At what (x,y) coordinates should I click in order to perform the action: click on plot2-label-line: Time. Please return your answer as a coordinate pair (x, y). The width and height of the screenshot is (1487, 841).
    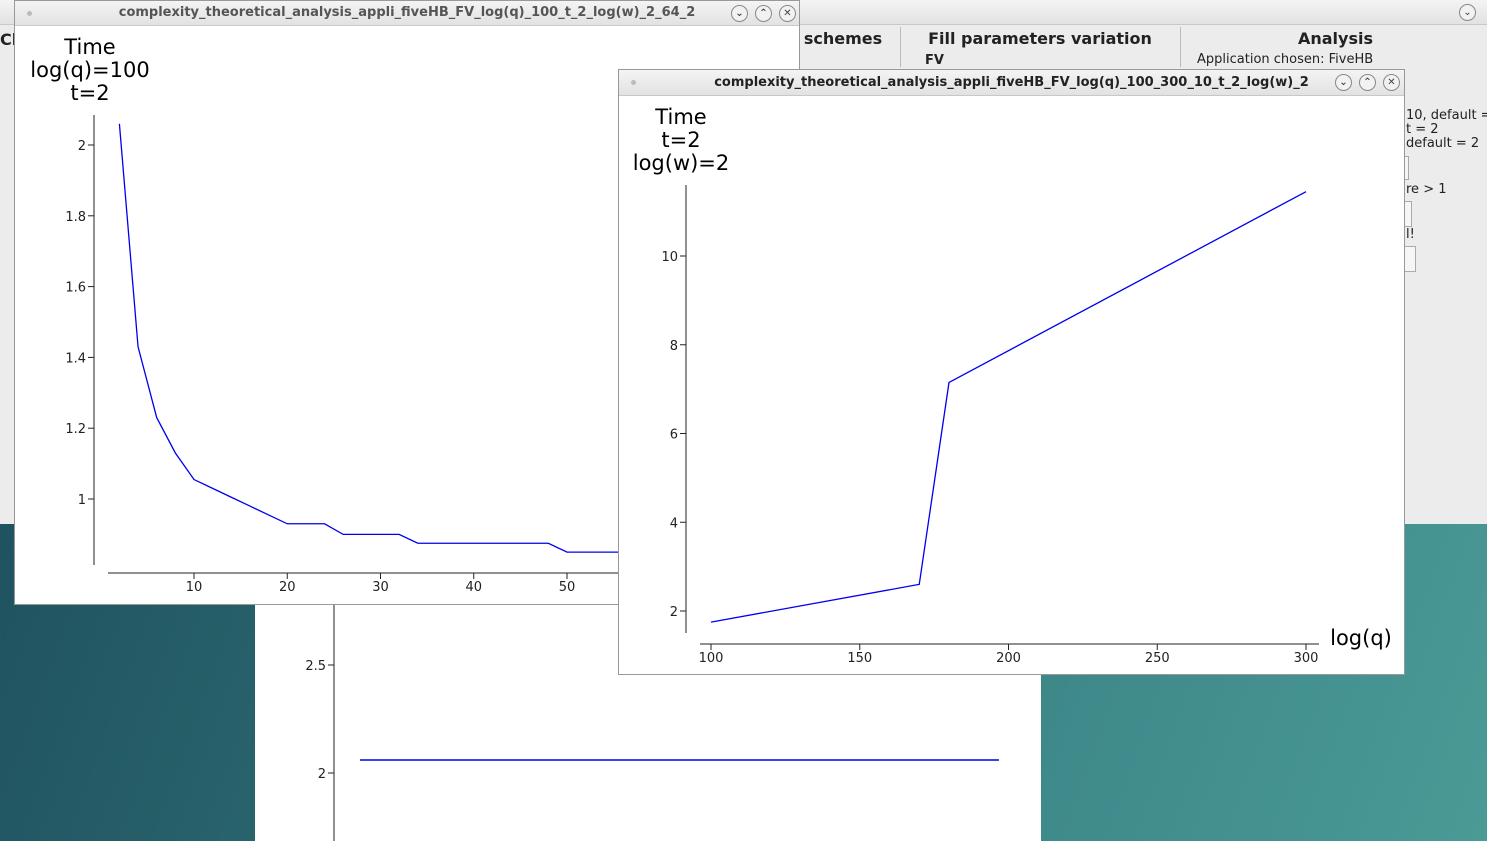
    Looking at the image, I should click on (680, 117).